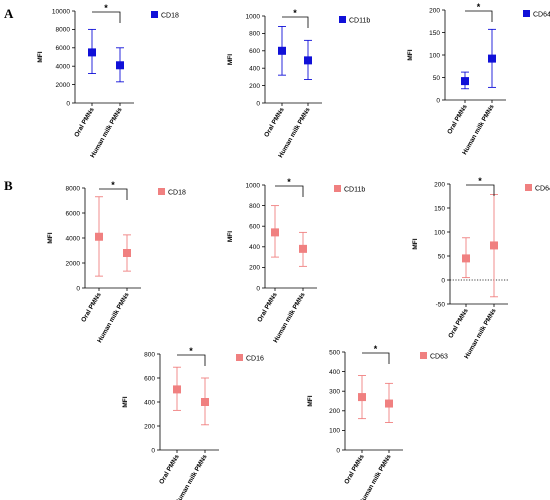 The height and width of the screenshot is (500, 550). I want to click on legend-label: CD16, so click(255, 359).